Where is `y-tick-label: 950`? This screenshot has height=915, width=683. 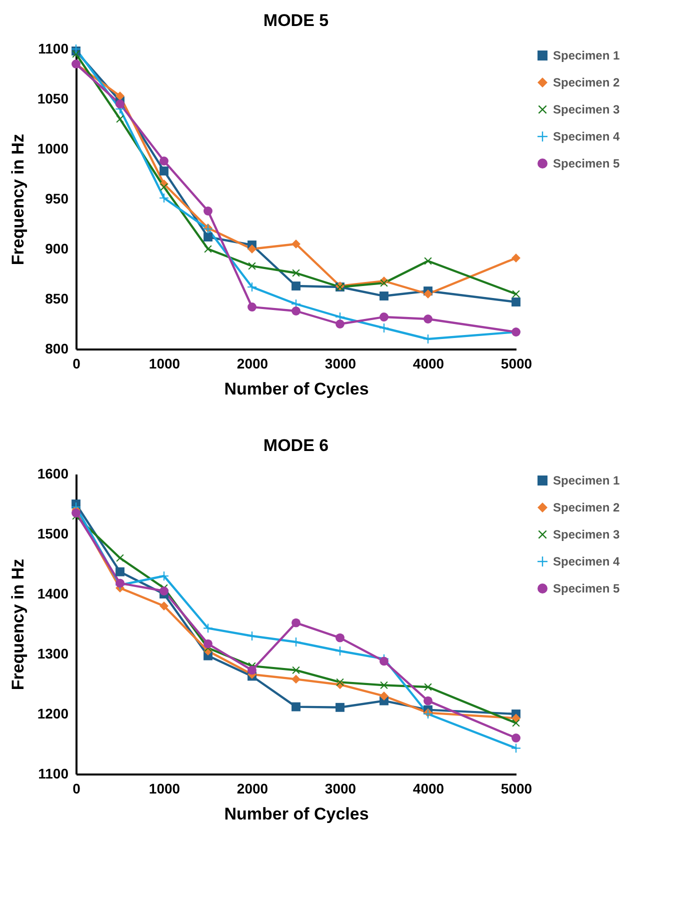 y-tick-label: 950 is located at coordinates (57, 198).